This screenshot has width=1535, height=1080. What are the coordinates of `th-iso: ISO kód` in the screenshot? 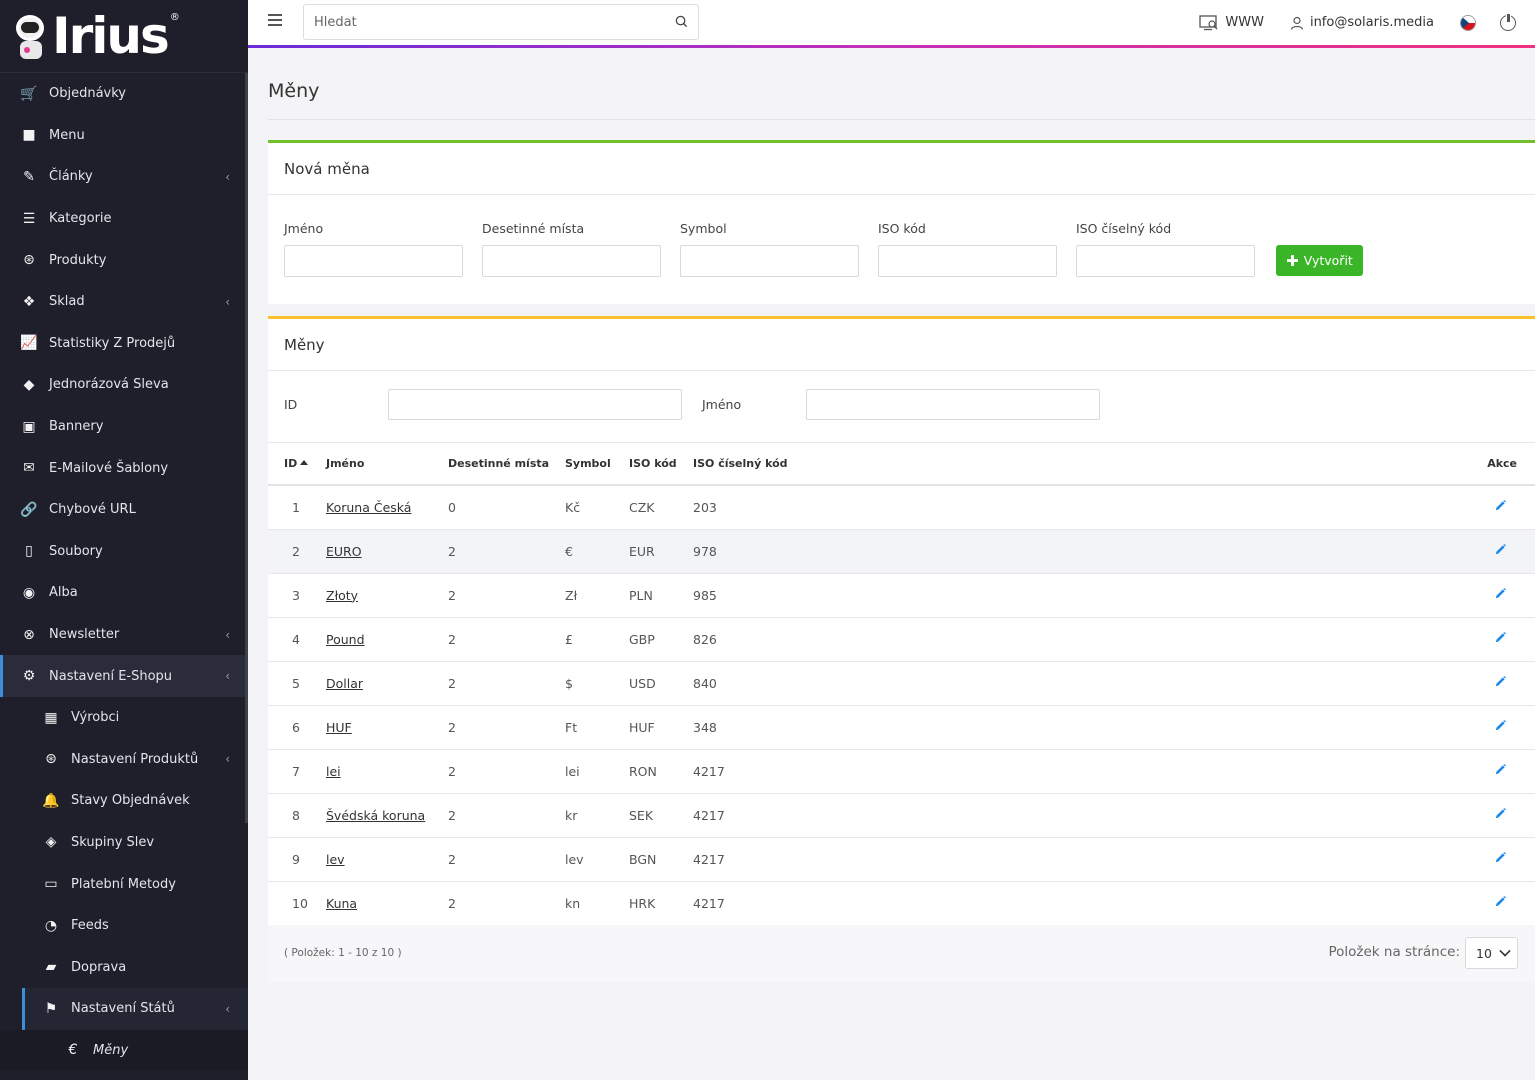 It's located at (661, 464).